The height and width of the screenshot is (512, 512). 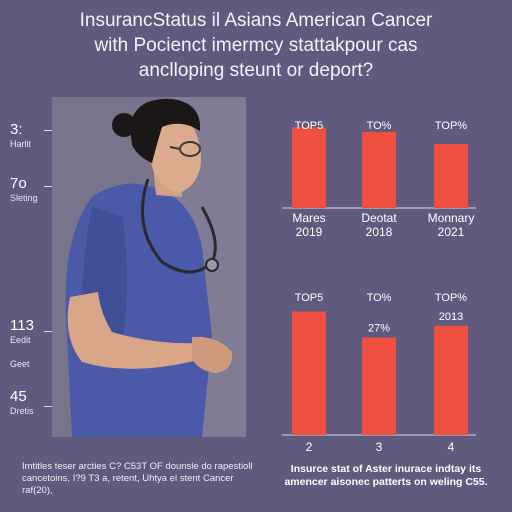 I want to click on left-stat-3: 113 Eedit, so click(x=30, y=331).